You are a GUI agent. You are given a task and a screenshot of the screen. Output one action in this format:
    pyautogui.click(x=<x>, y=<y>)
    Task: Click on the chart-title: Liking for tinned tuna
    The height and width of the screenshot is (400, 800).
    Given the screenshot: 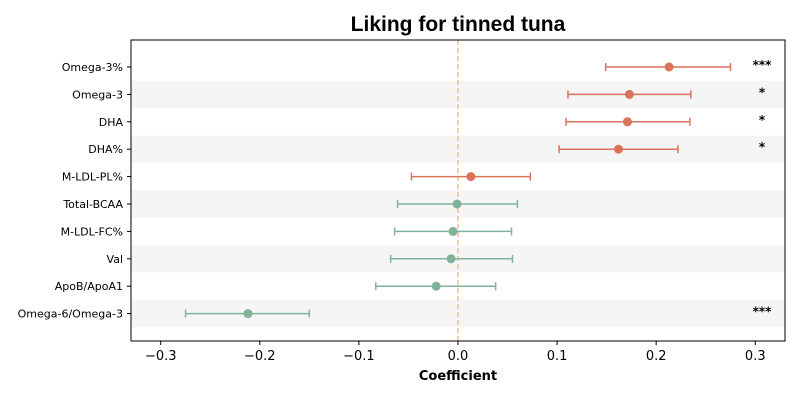 What is the action you would take?
    pyautogui.click(x=458, y=24)
    